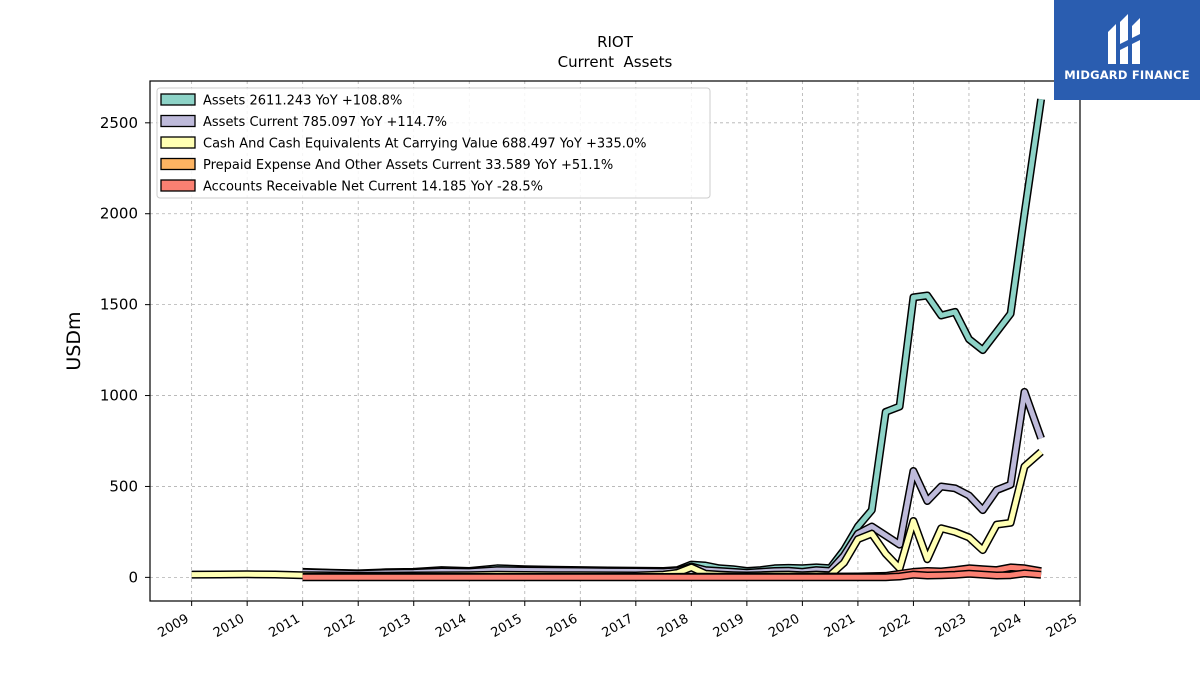  What do you see at coordinates (173, 626) in the screenshot?
I see `x-tick-label: 2009` at bounding box center [173, 626].